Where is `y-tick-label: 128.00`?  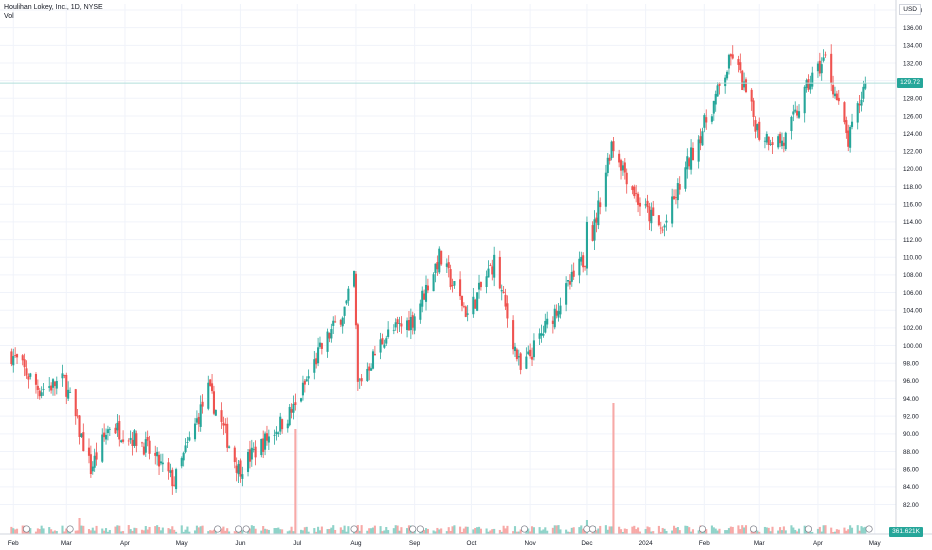 y-tick-label: 128.00 is located at coordinates (913, 99).